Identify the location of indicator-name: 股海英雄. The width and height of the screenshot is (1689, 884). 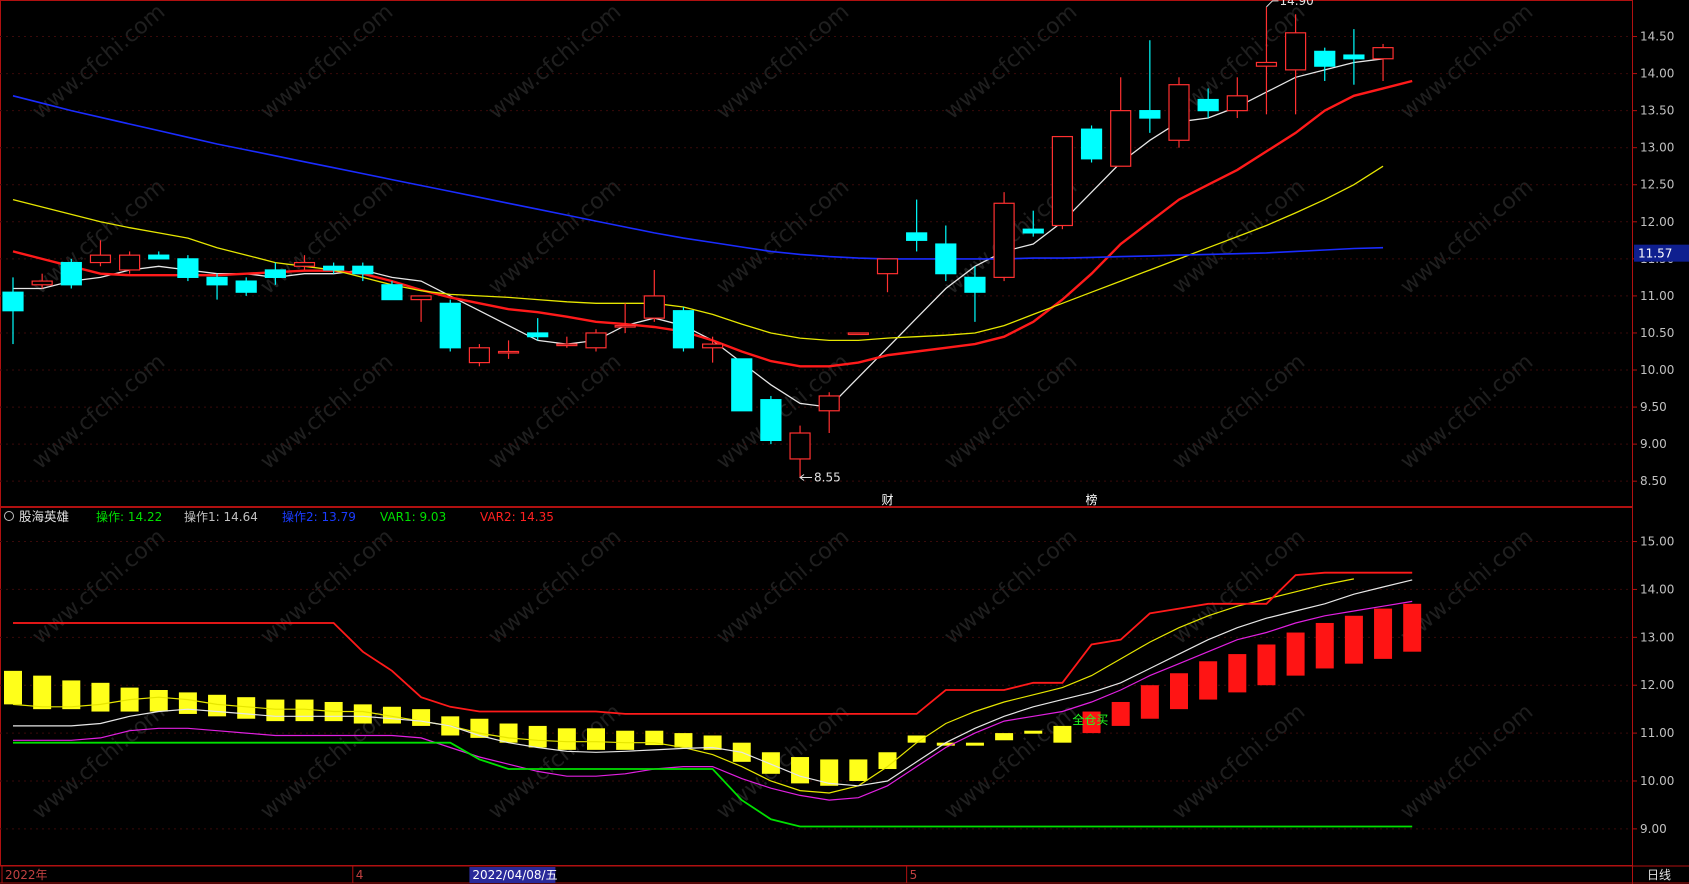
(44, 516).